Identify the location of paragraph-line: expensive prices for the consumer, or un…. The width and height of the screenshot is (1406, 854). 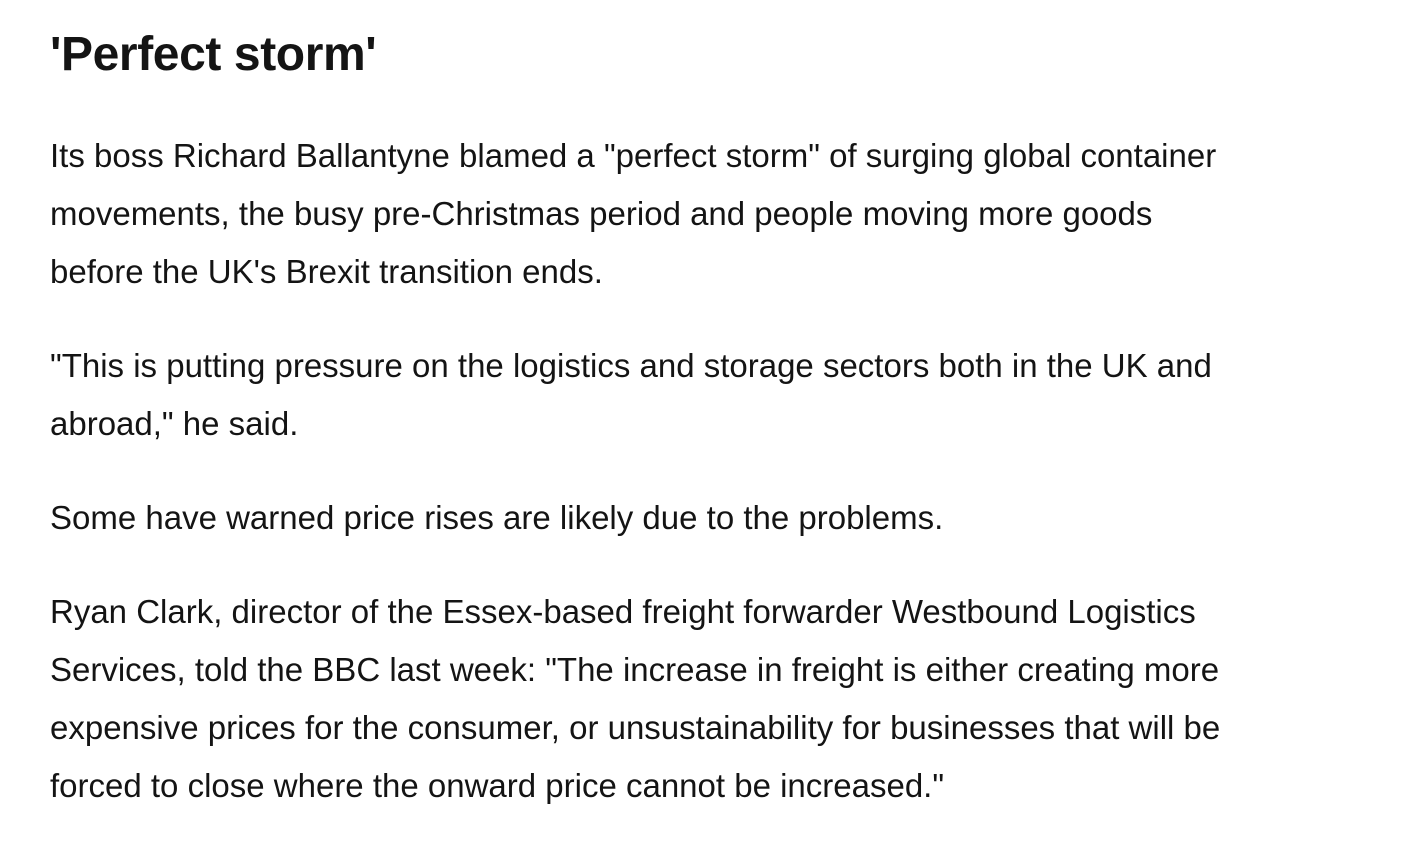
(635, 727).